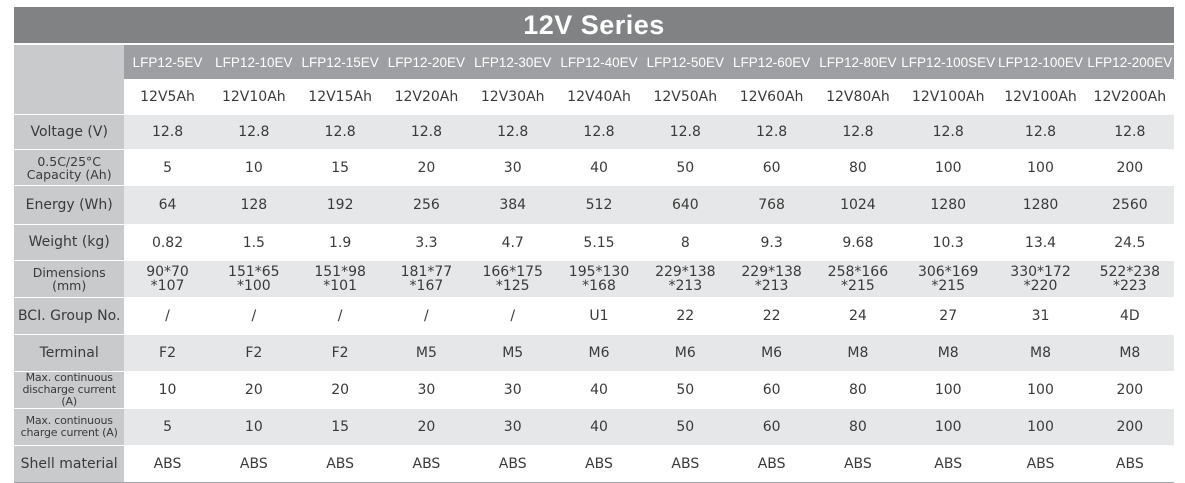  I want to click on value-cell: 195*130 *168, so click(599, 279).